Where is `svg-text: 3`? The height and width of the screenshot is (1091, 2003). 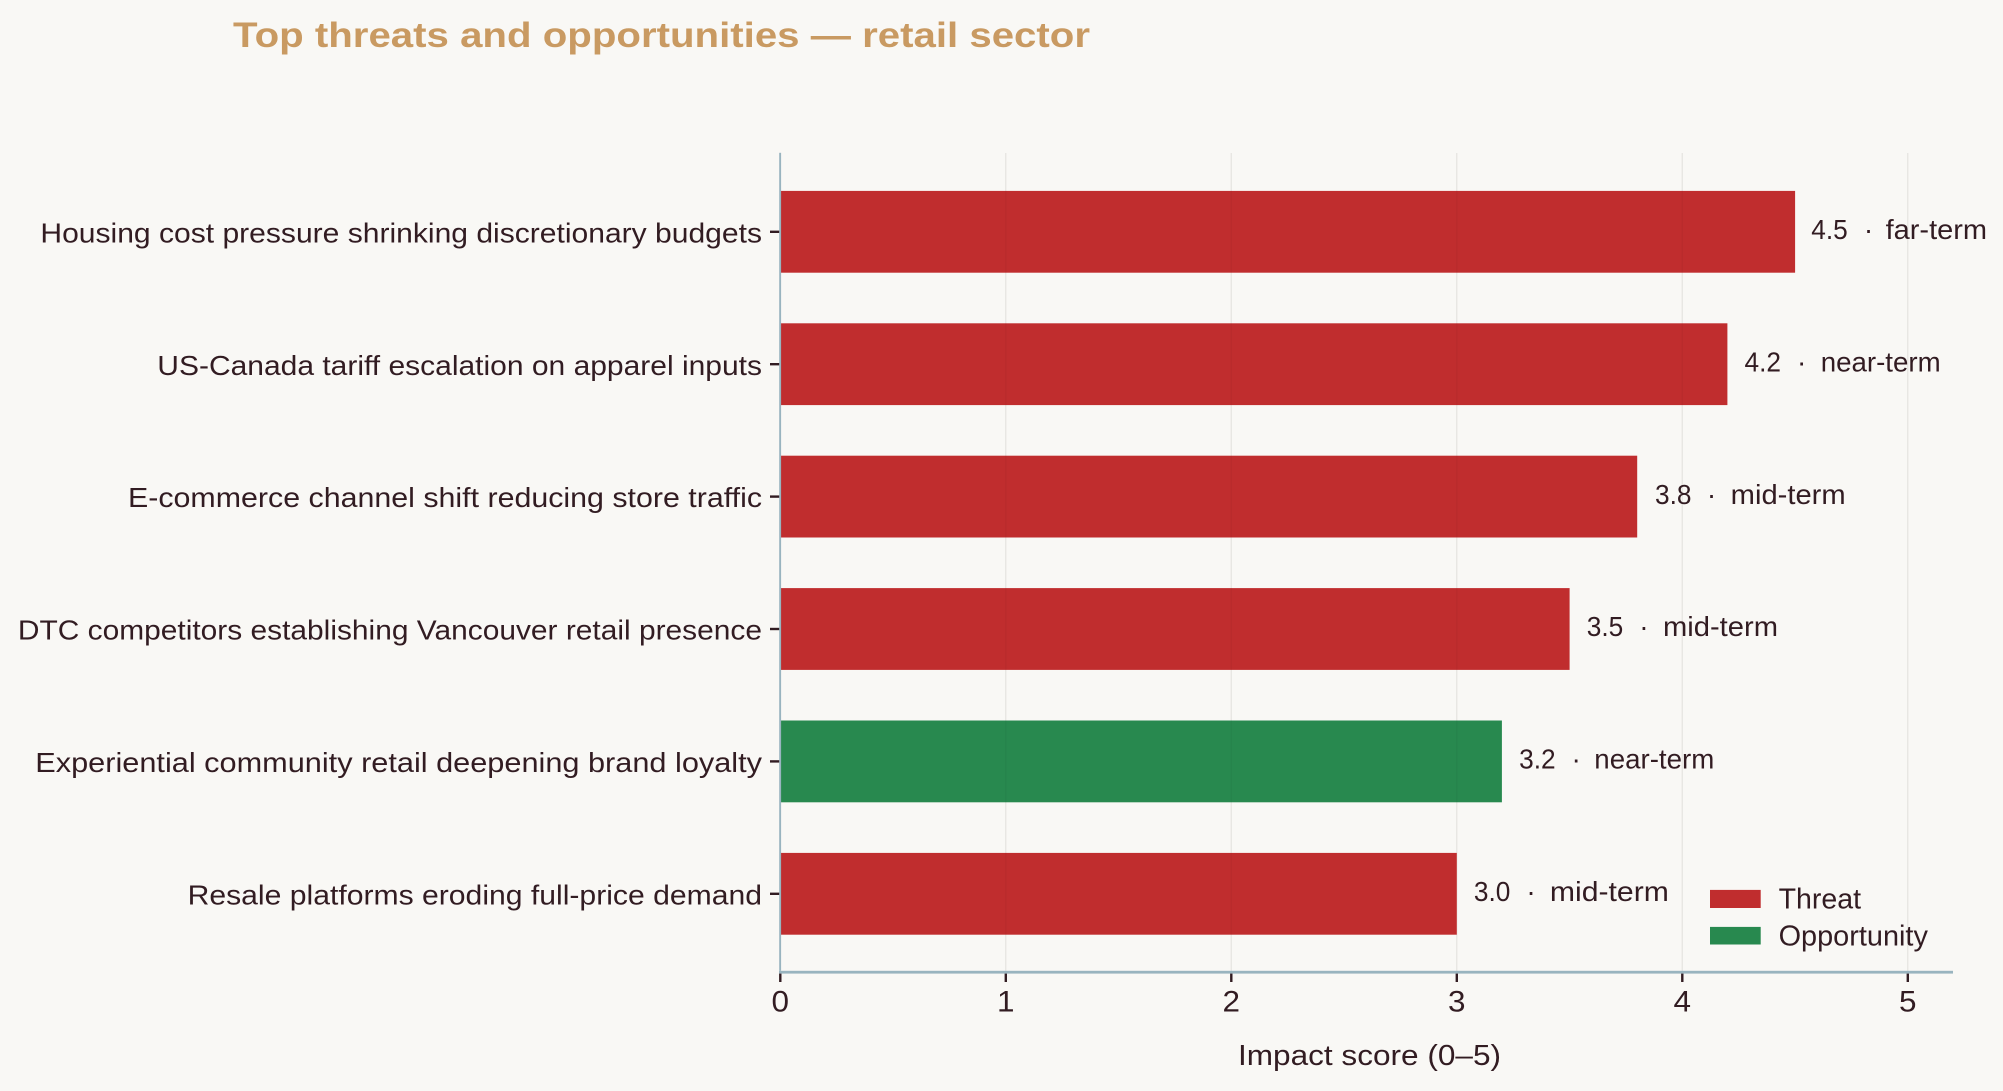 svg-text: 3 is located at coordinates (1457, 1001).